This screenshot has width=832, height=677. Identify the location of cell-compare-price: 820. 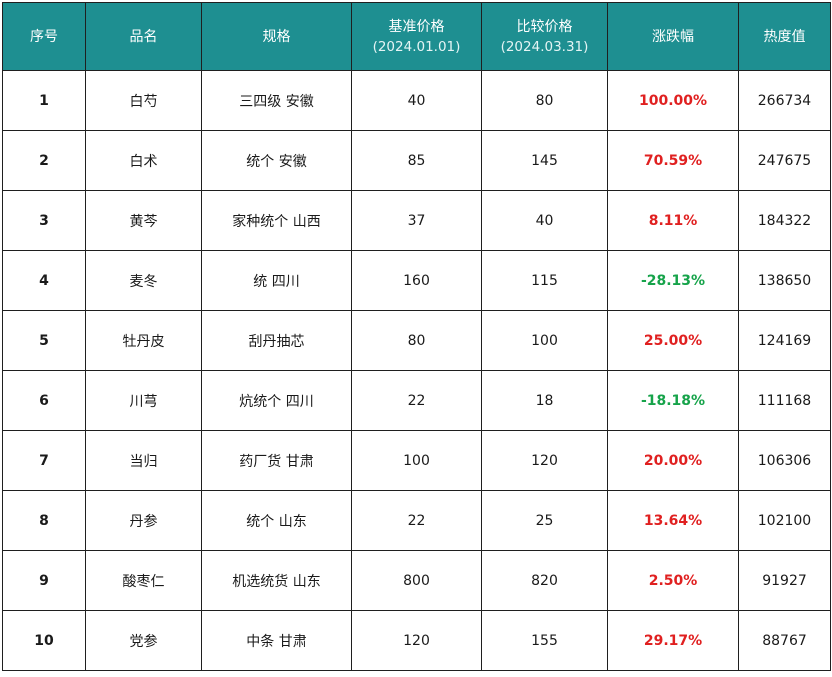
(544, 580).